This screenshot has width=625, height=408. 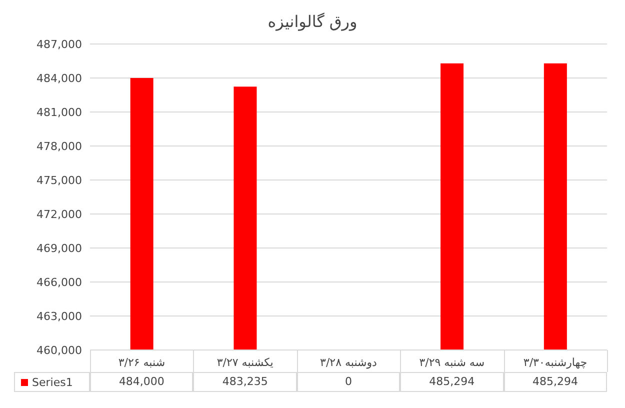 I want to click on data-label: 484,000, so click(x=142, y=382).